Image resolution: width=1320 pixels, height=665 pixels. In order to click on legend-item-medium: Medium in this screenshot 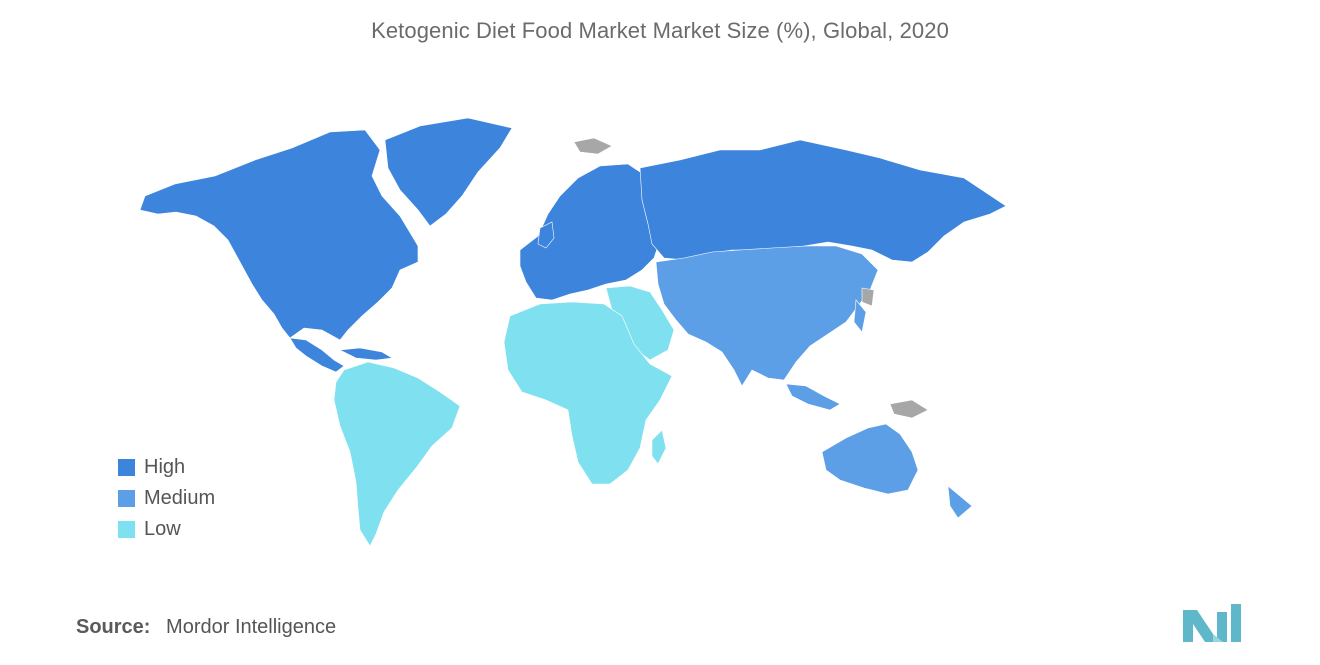, I will do `click(166, 498)`.